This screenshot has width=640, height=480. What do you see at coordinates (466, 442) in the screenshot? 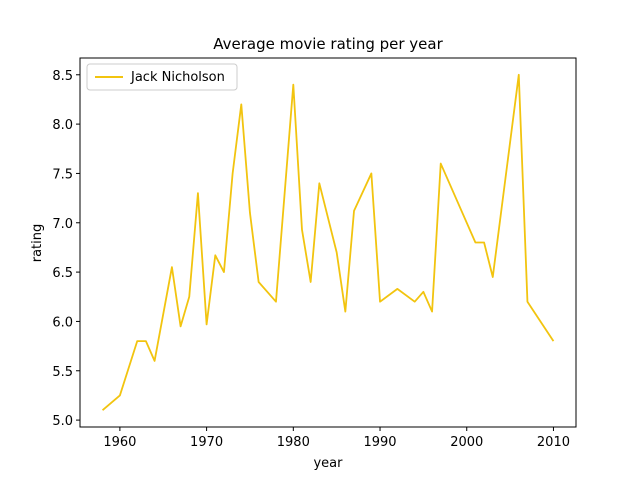
I see `x-tick-label: 2000` at bounding box center [466, 442].